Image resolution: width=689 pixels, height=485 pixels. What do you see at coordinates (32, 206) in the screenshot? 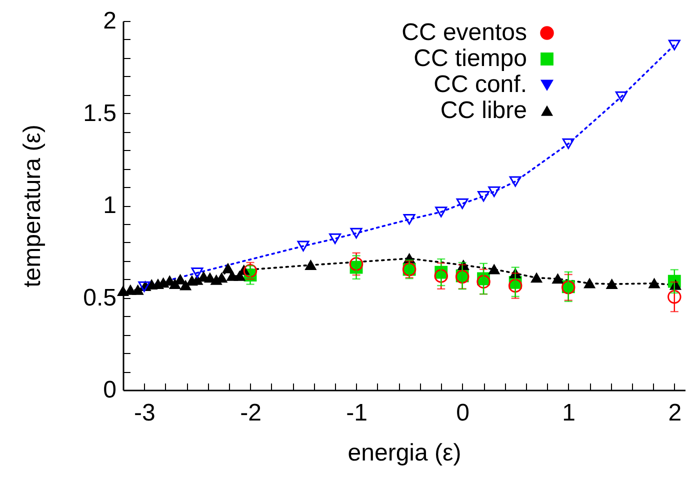
I see `y-axis-title: temperatura (ε)` at bounding box center [32, 206].